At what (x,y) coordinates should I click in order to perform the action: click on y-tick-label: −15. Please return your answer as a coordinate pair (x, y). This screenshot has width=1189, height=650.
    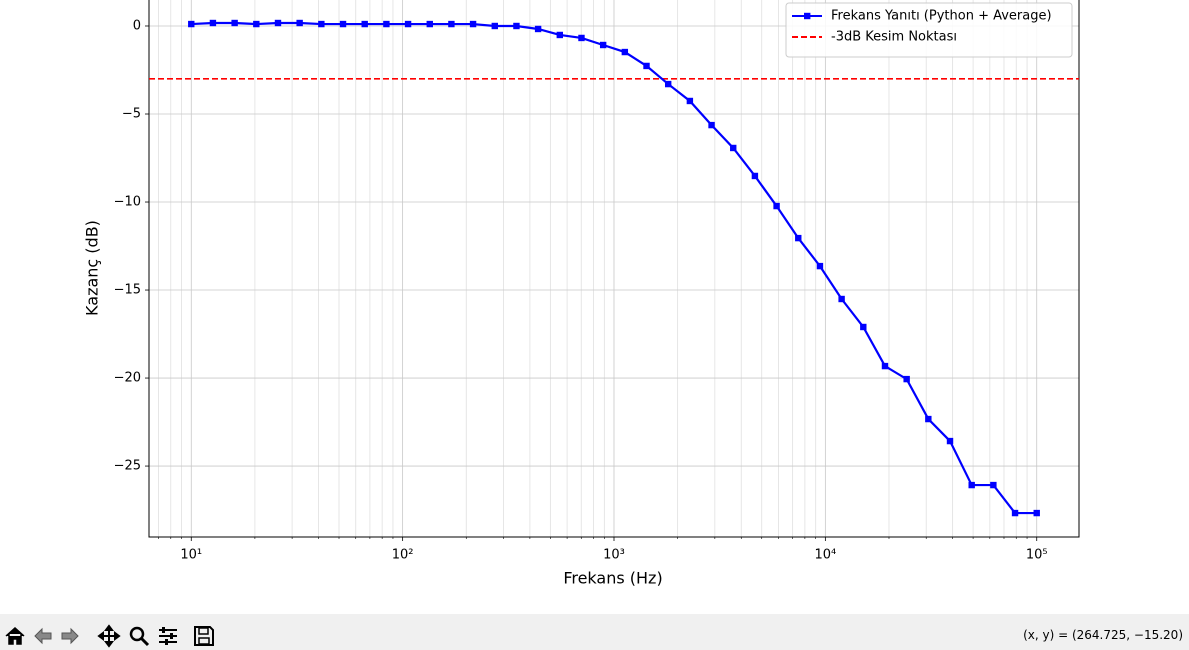
    Looking at the image, I should click on (127, 290).